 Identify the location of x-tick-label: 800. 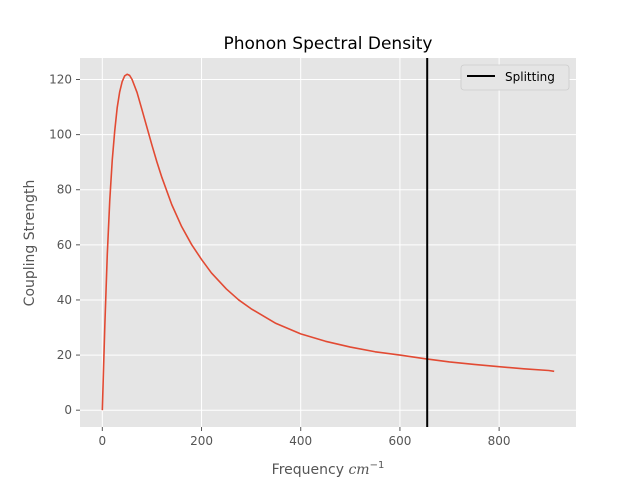
(499, 441).